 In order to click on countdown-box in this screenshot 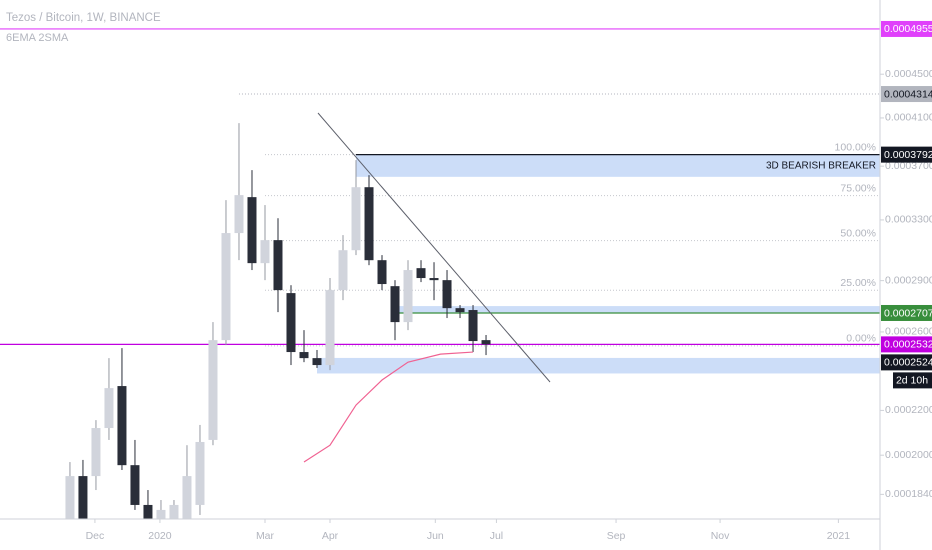, I will do `click(912, 380)`.